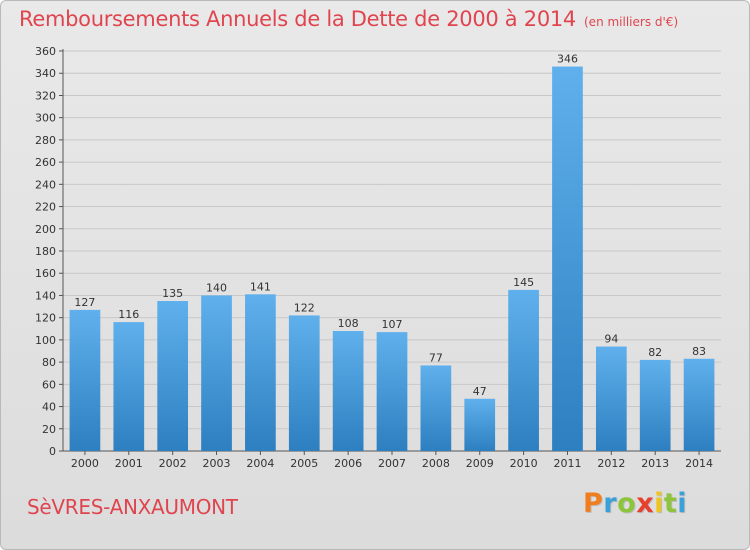 The width and height of the screenshot is (750, 550). I want to click on x-tick-label: 2008, so click(436, 463).